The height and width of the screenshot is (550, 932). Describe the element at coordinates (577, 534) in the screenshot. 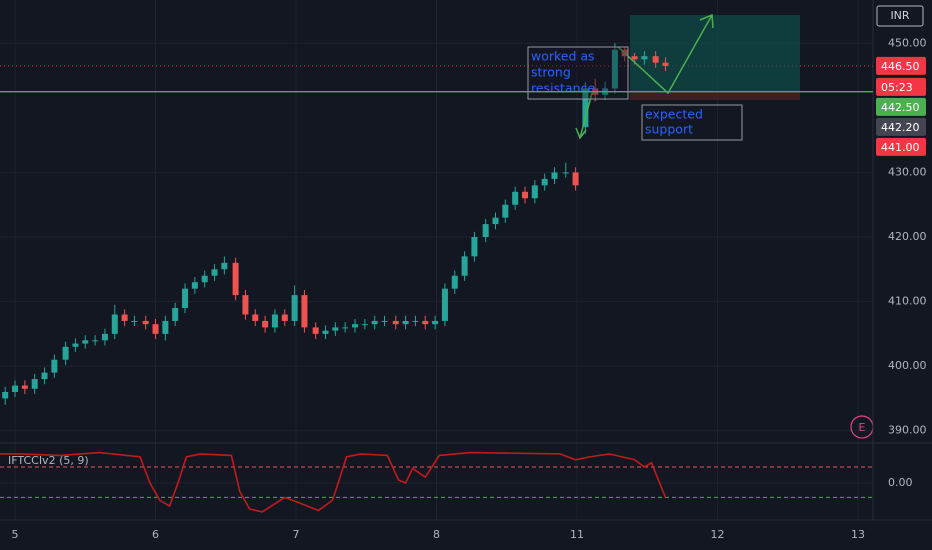

I see `x-tick-label: 11` at that location.